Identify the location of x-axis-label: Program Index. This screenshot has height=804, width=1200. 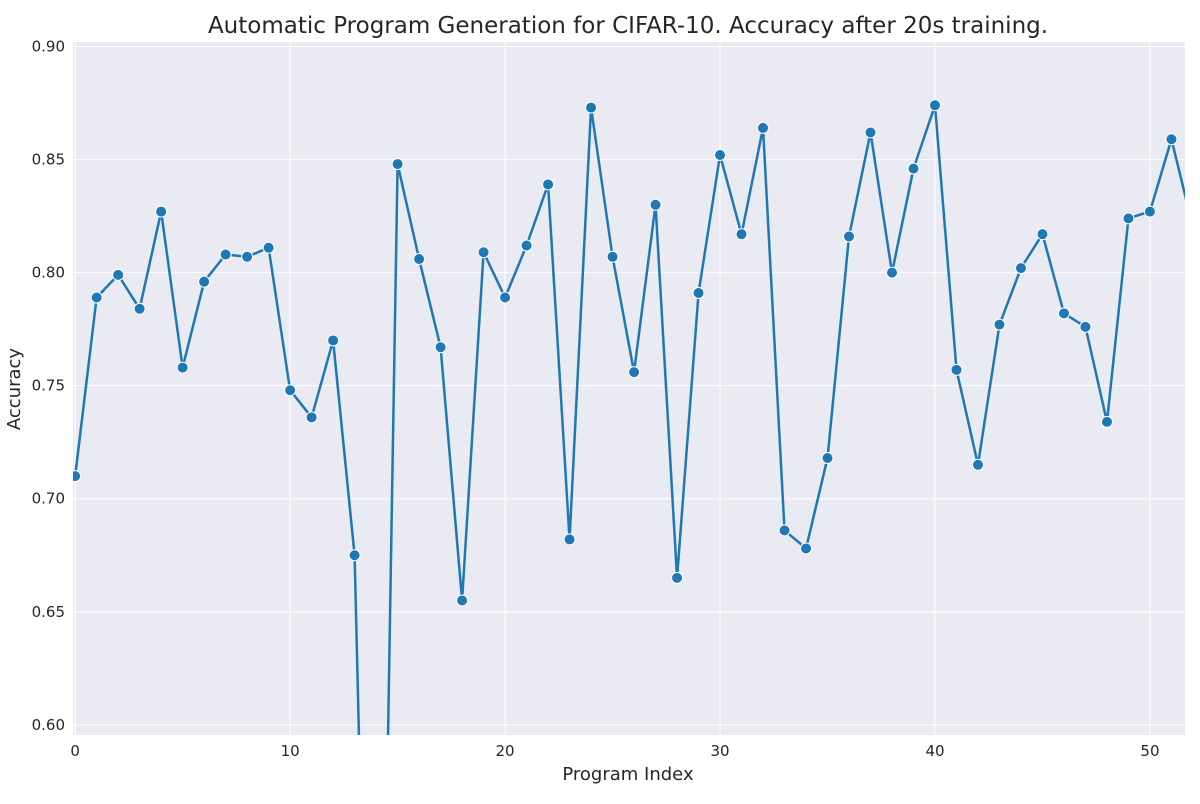
(628, 774).